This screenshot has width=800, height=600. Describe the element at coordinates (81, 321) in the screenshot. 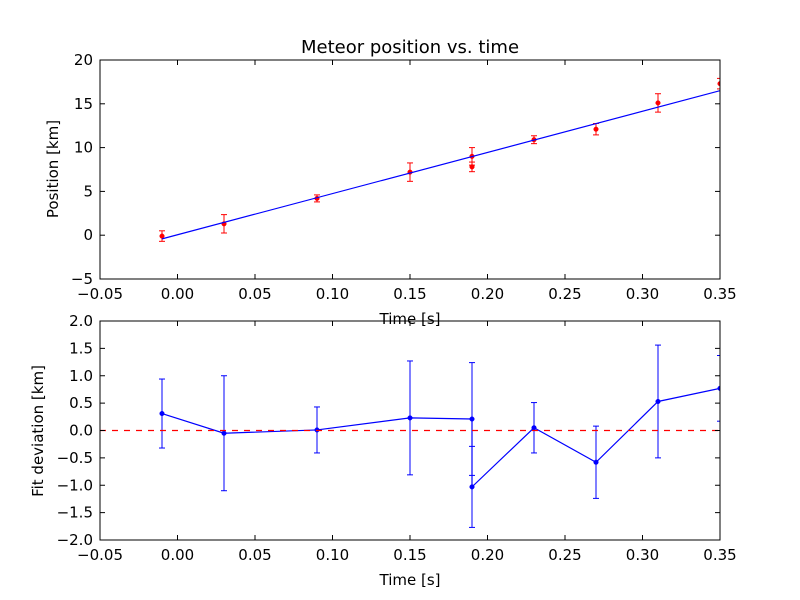

I see `y-tick-label: 2.0` at that location.